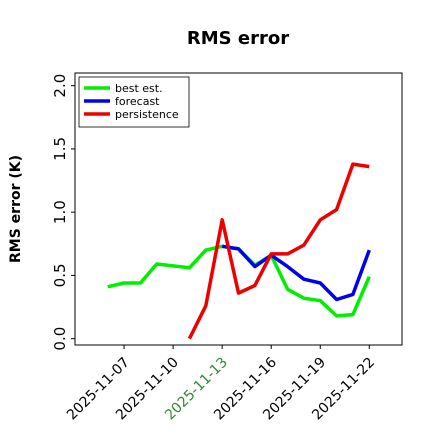  Describe the element at coordinates (16, 209) in the screenshot. I see `y-axis-label: RMS error (K)` at that location.